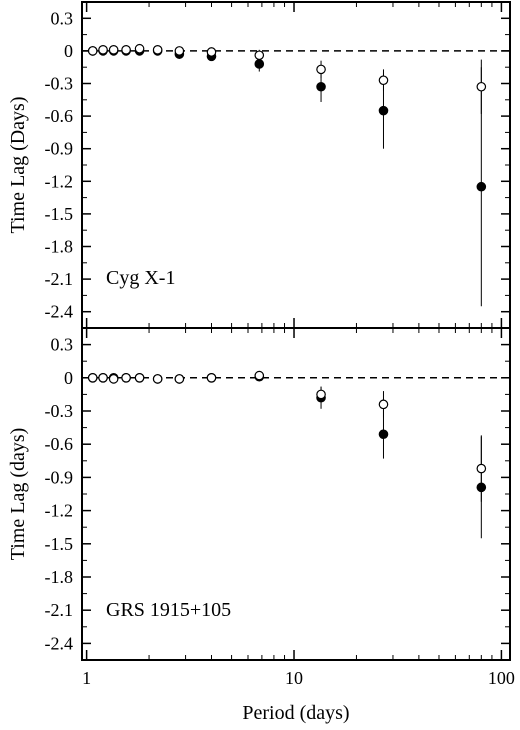  Describe the element at coordinates (140, 278) in the screenshot. I see `panel-label: Cyg X-1` at that location.